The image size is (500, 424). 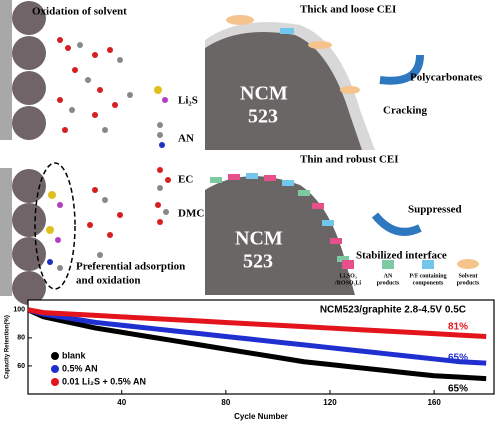 I want to click on molecules-top, so click(x=95, y=85).